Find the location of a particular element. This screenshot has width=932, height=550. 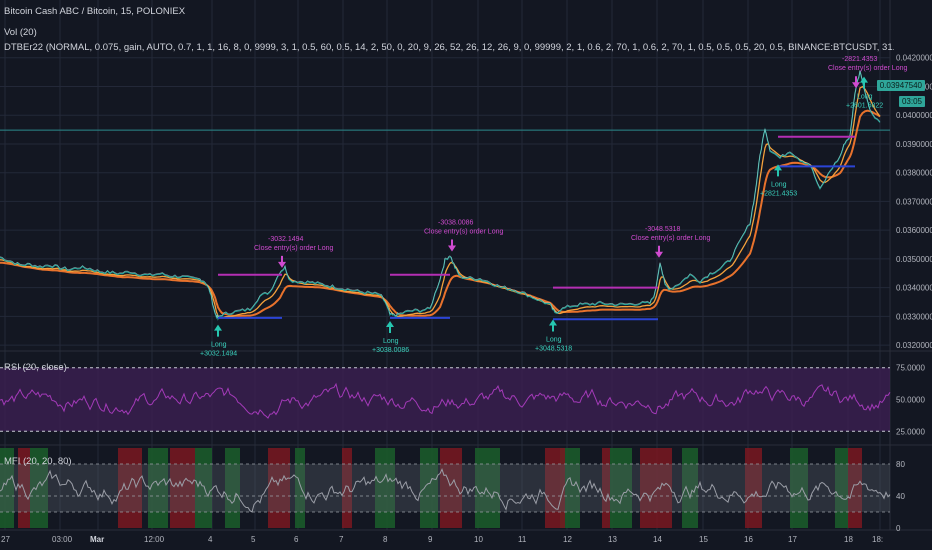

trade-pnl: +3032.1494 is located at coordinates (218, 354).